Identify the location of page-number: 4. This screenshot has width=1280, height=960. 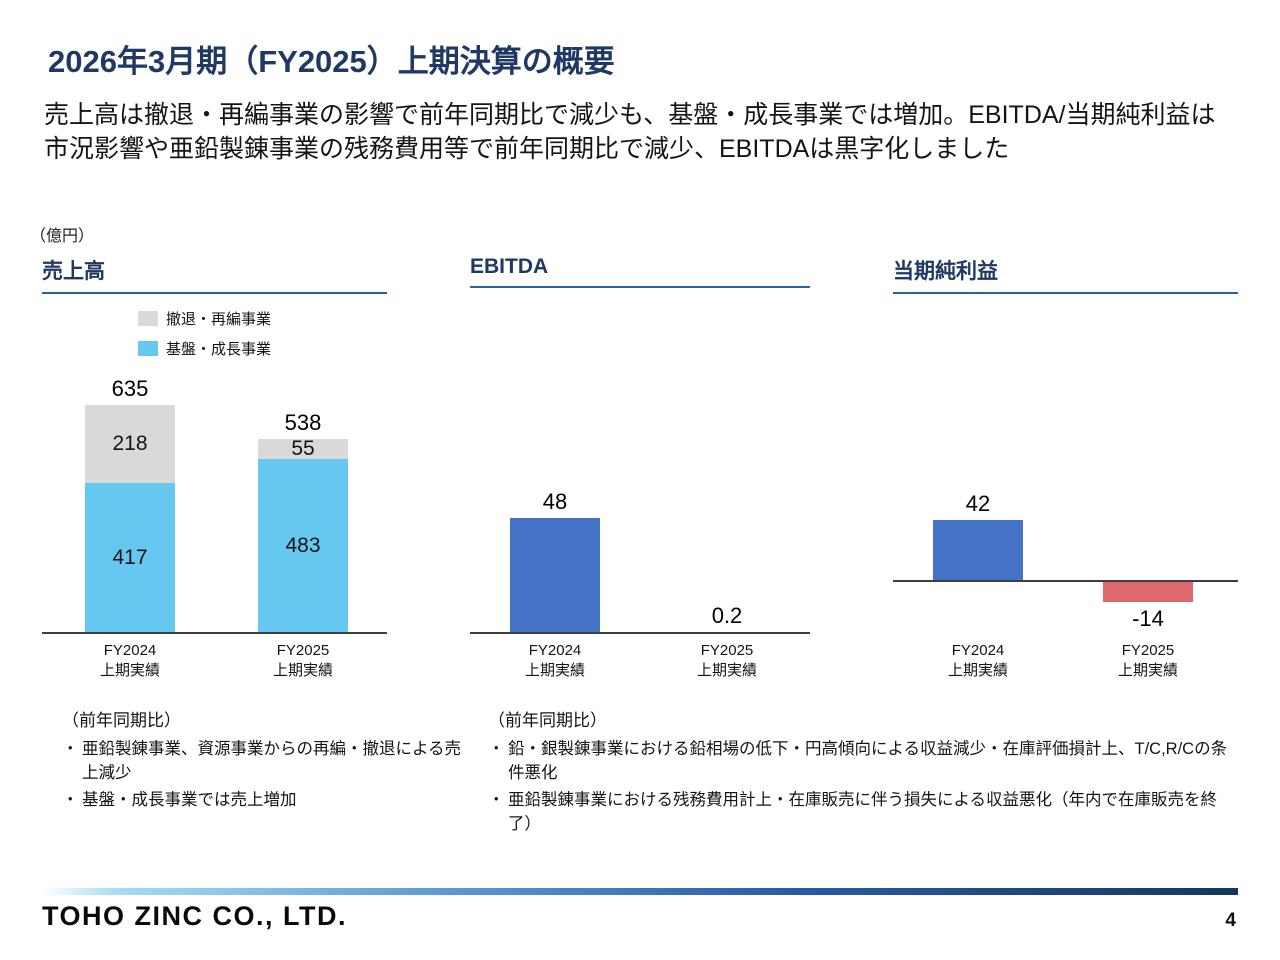
(1230, 920).